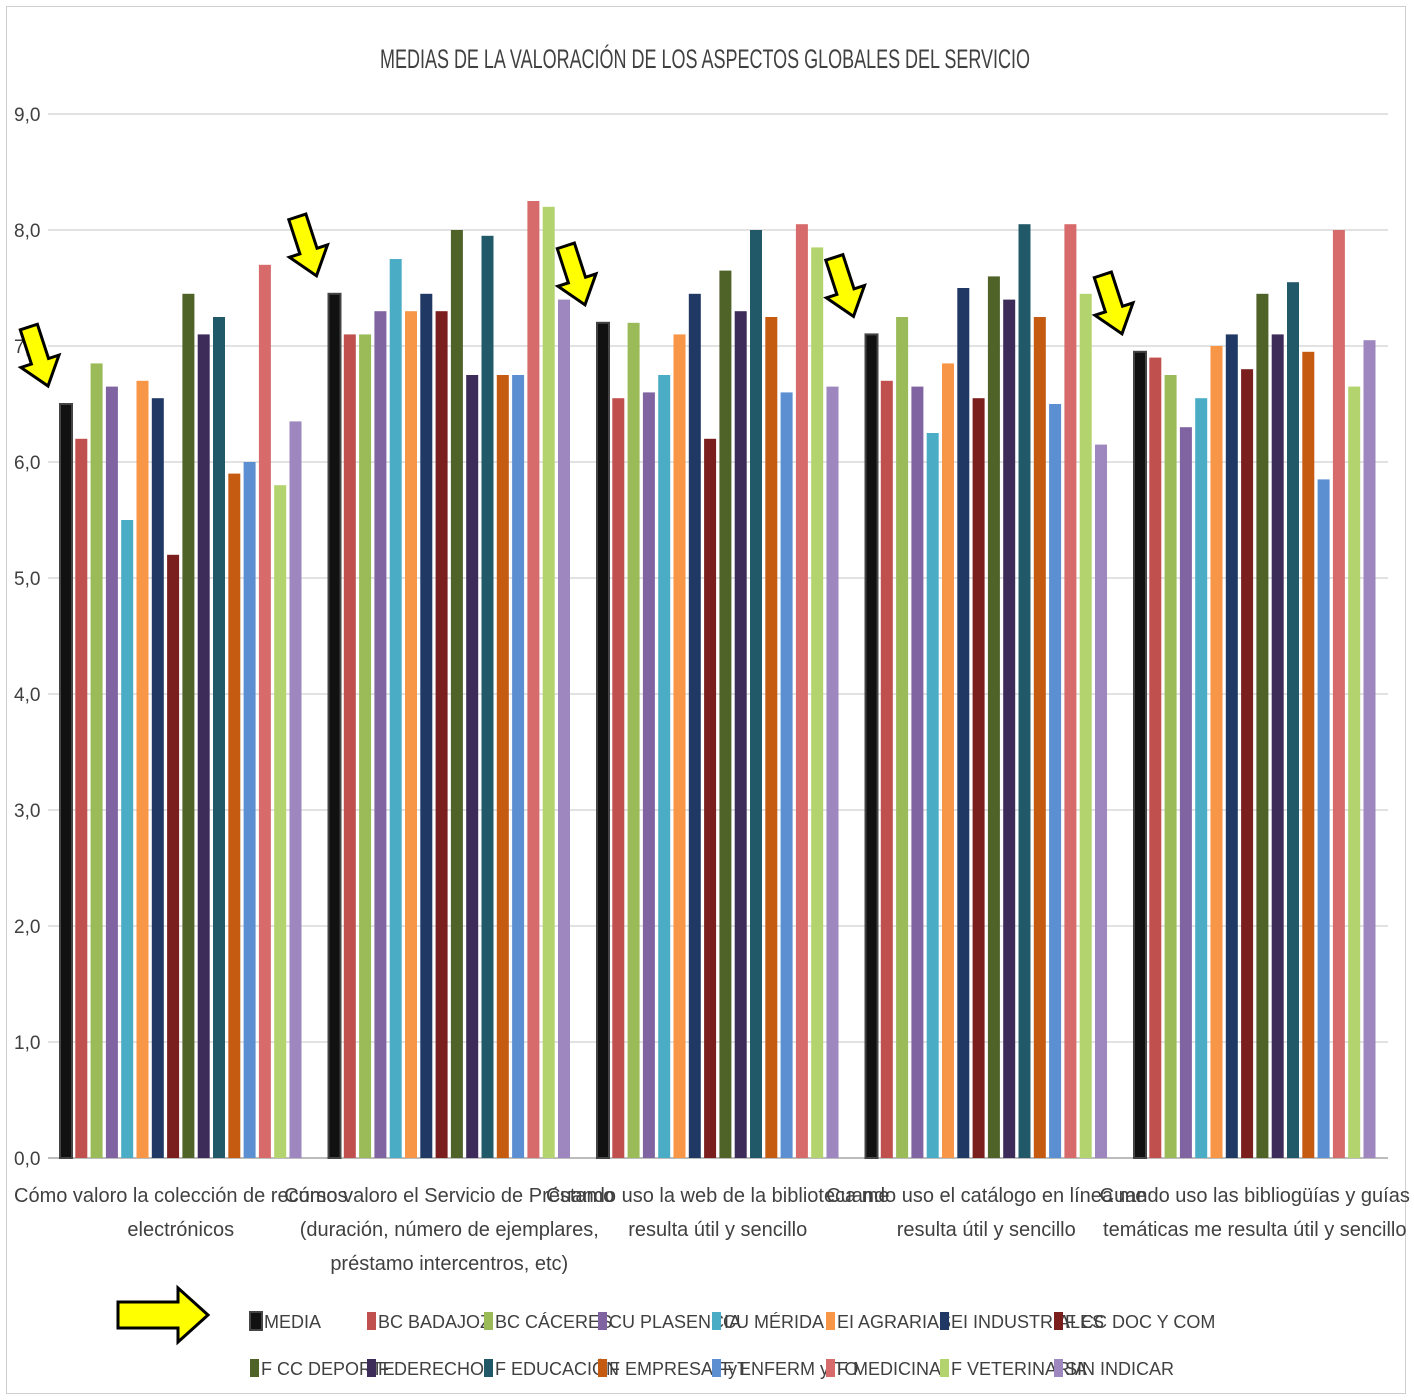 This screenshot has width=1414, height=1400. What do you see at coordinates (553, 1322) in the screenshot?
I see `legend-label: BC CÁCERES` at bounding box center [553, 1322].